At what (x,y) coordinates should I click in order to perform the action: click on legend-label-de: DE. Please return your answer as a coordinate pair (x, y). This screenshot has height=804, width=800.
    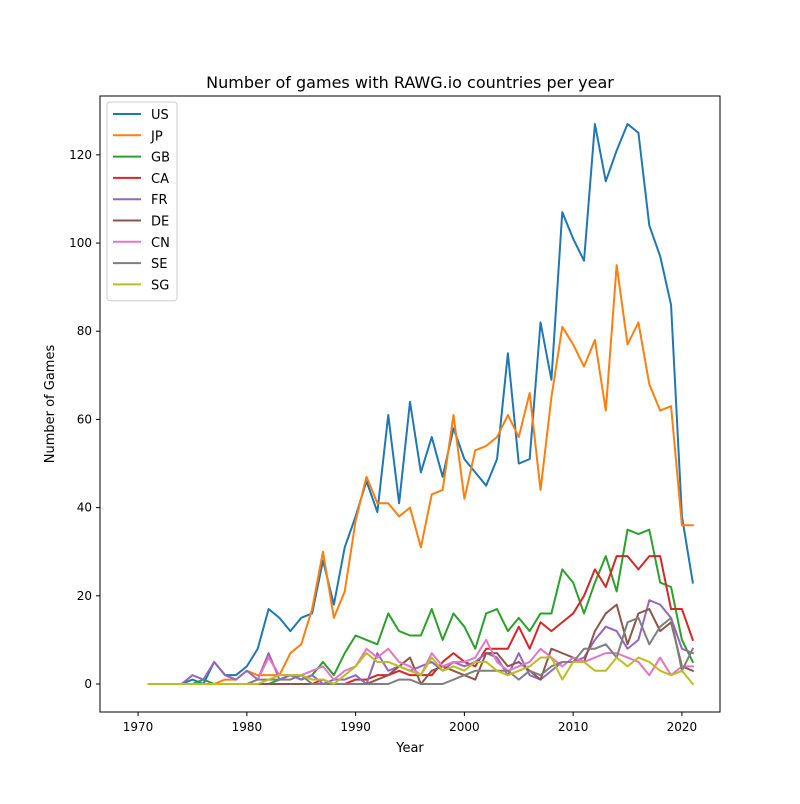
    Looking at the image, I should click on (160, 222).